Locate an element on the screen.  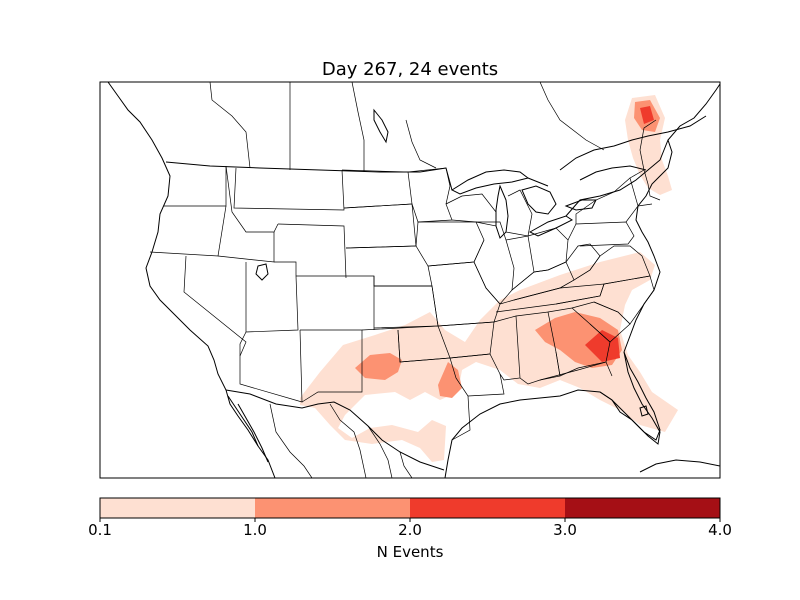
colorbar-bins is located at coordinates (410, 508).